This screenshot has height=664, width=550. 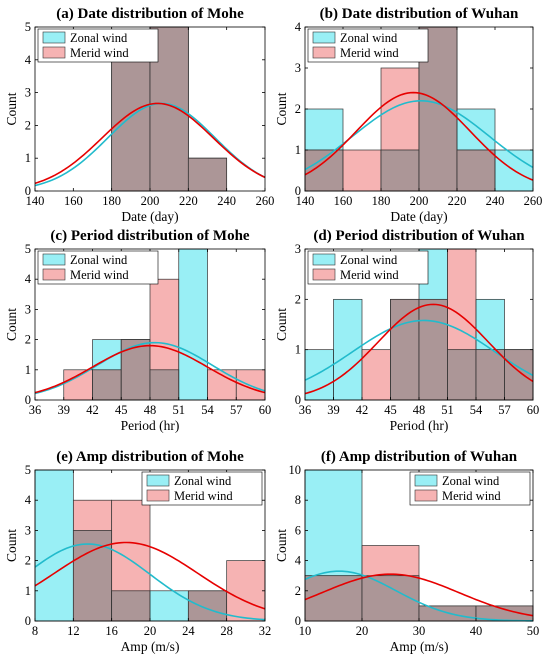 What do you see at coordinates (298, 500) in the screenshot?
I see `y-tick-label: 8` at bounding box center [298, 500].